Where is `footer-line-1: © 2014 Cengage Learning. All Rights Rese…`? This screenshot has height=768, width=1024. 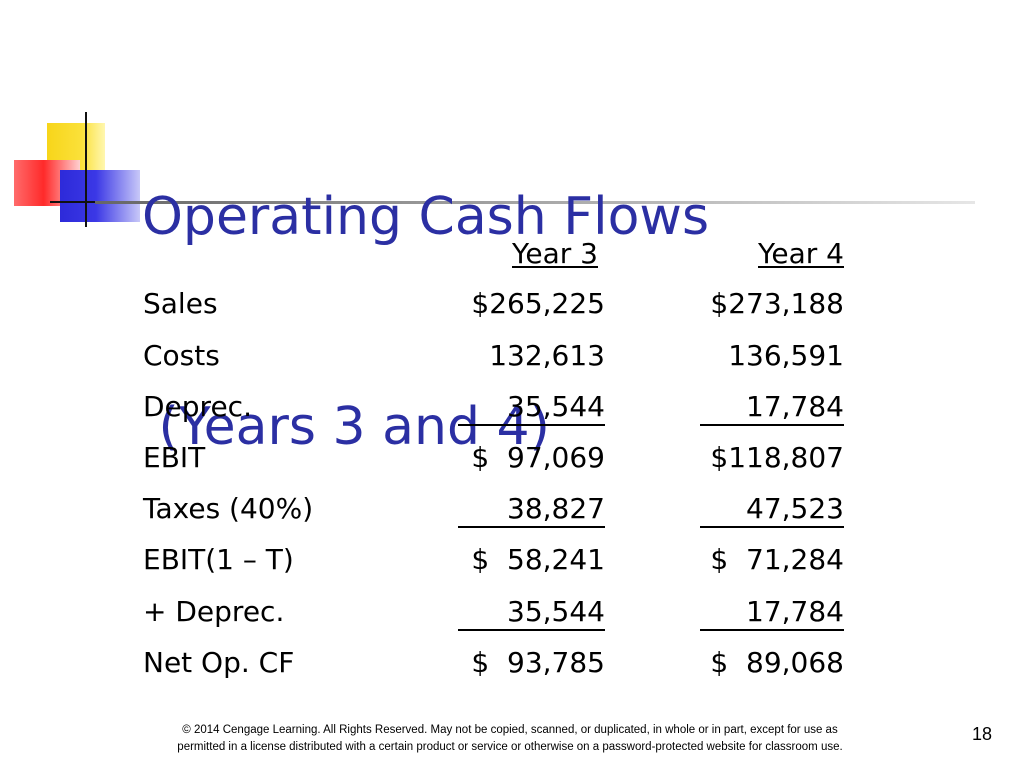 footer-line-1: © 2014 Cengage Learning. All Rights Rese… is located at coordinates (510, 730).